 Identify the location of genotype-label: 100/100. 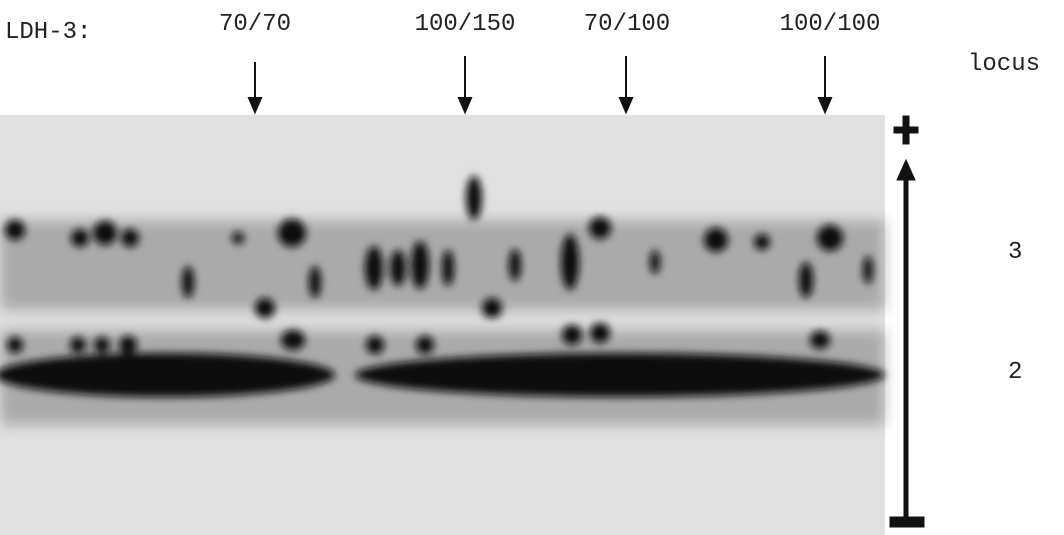
(830, 24).